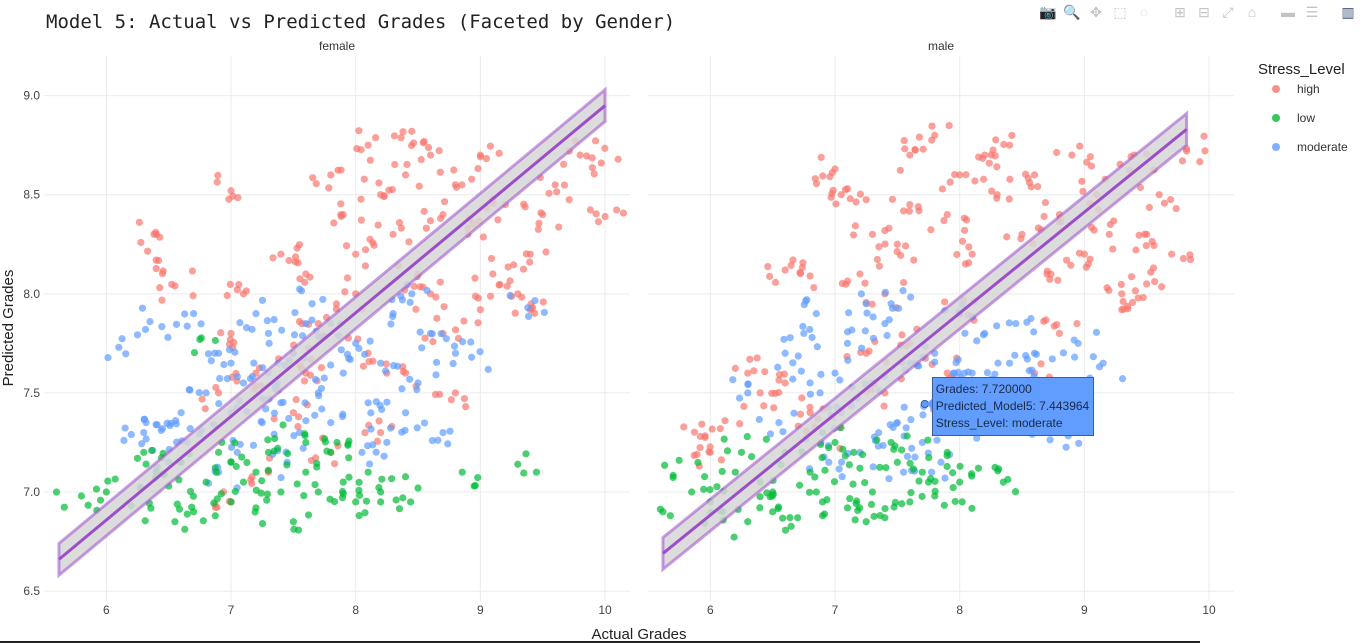 This screenshot has width=1366, height=643. Describe the element at coordinates (31, 393) in the screenshot. I see `y-tick-label: 7.5` at that location.